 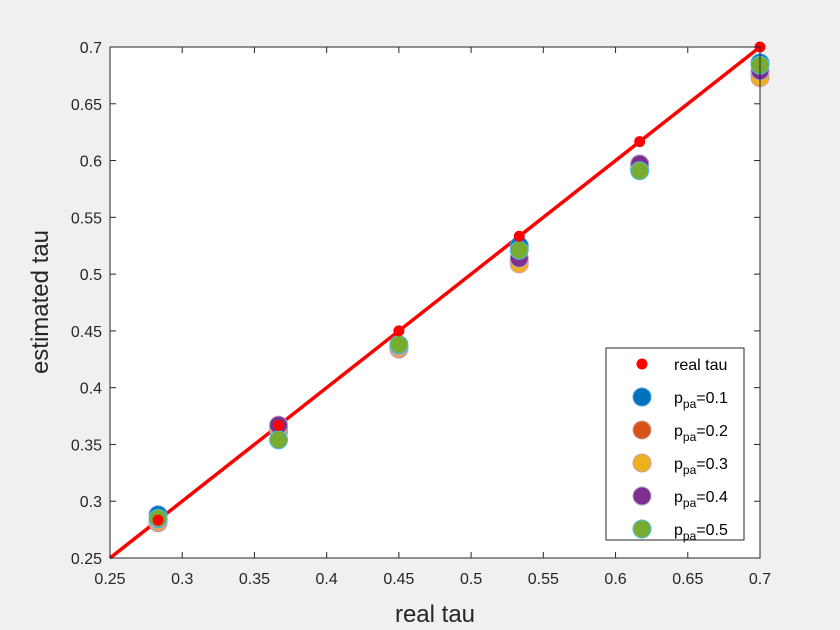 I want to click on x-tick-label: 0.4, so click(x=327, y=579).